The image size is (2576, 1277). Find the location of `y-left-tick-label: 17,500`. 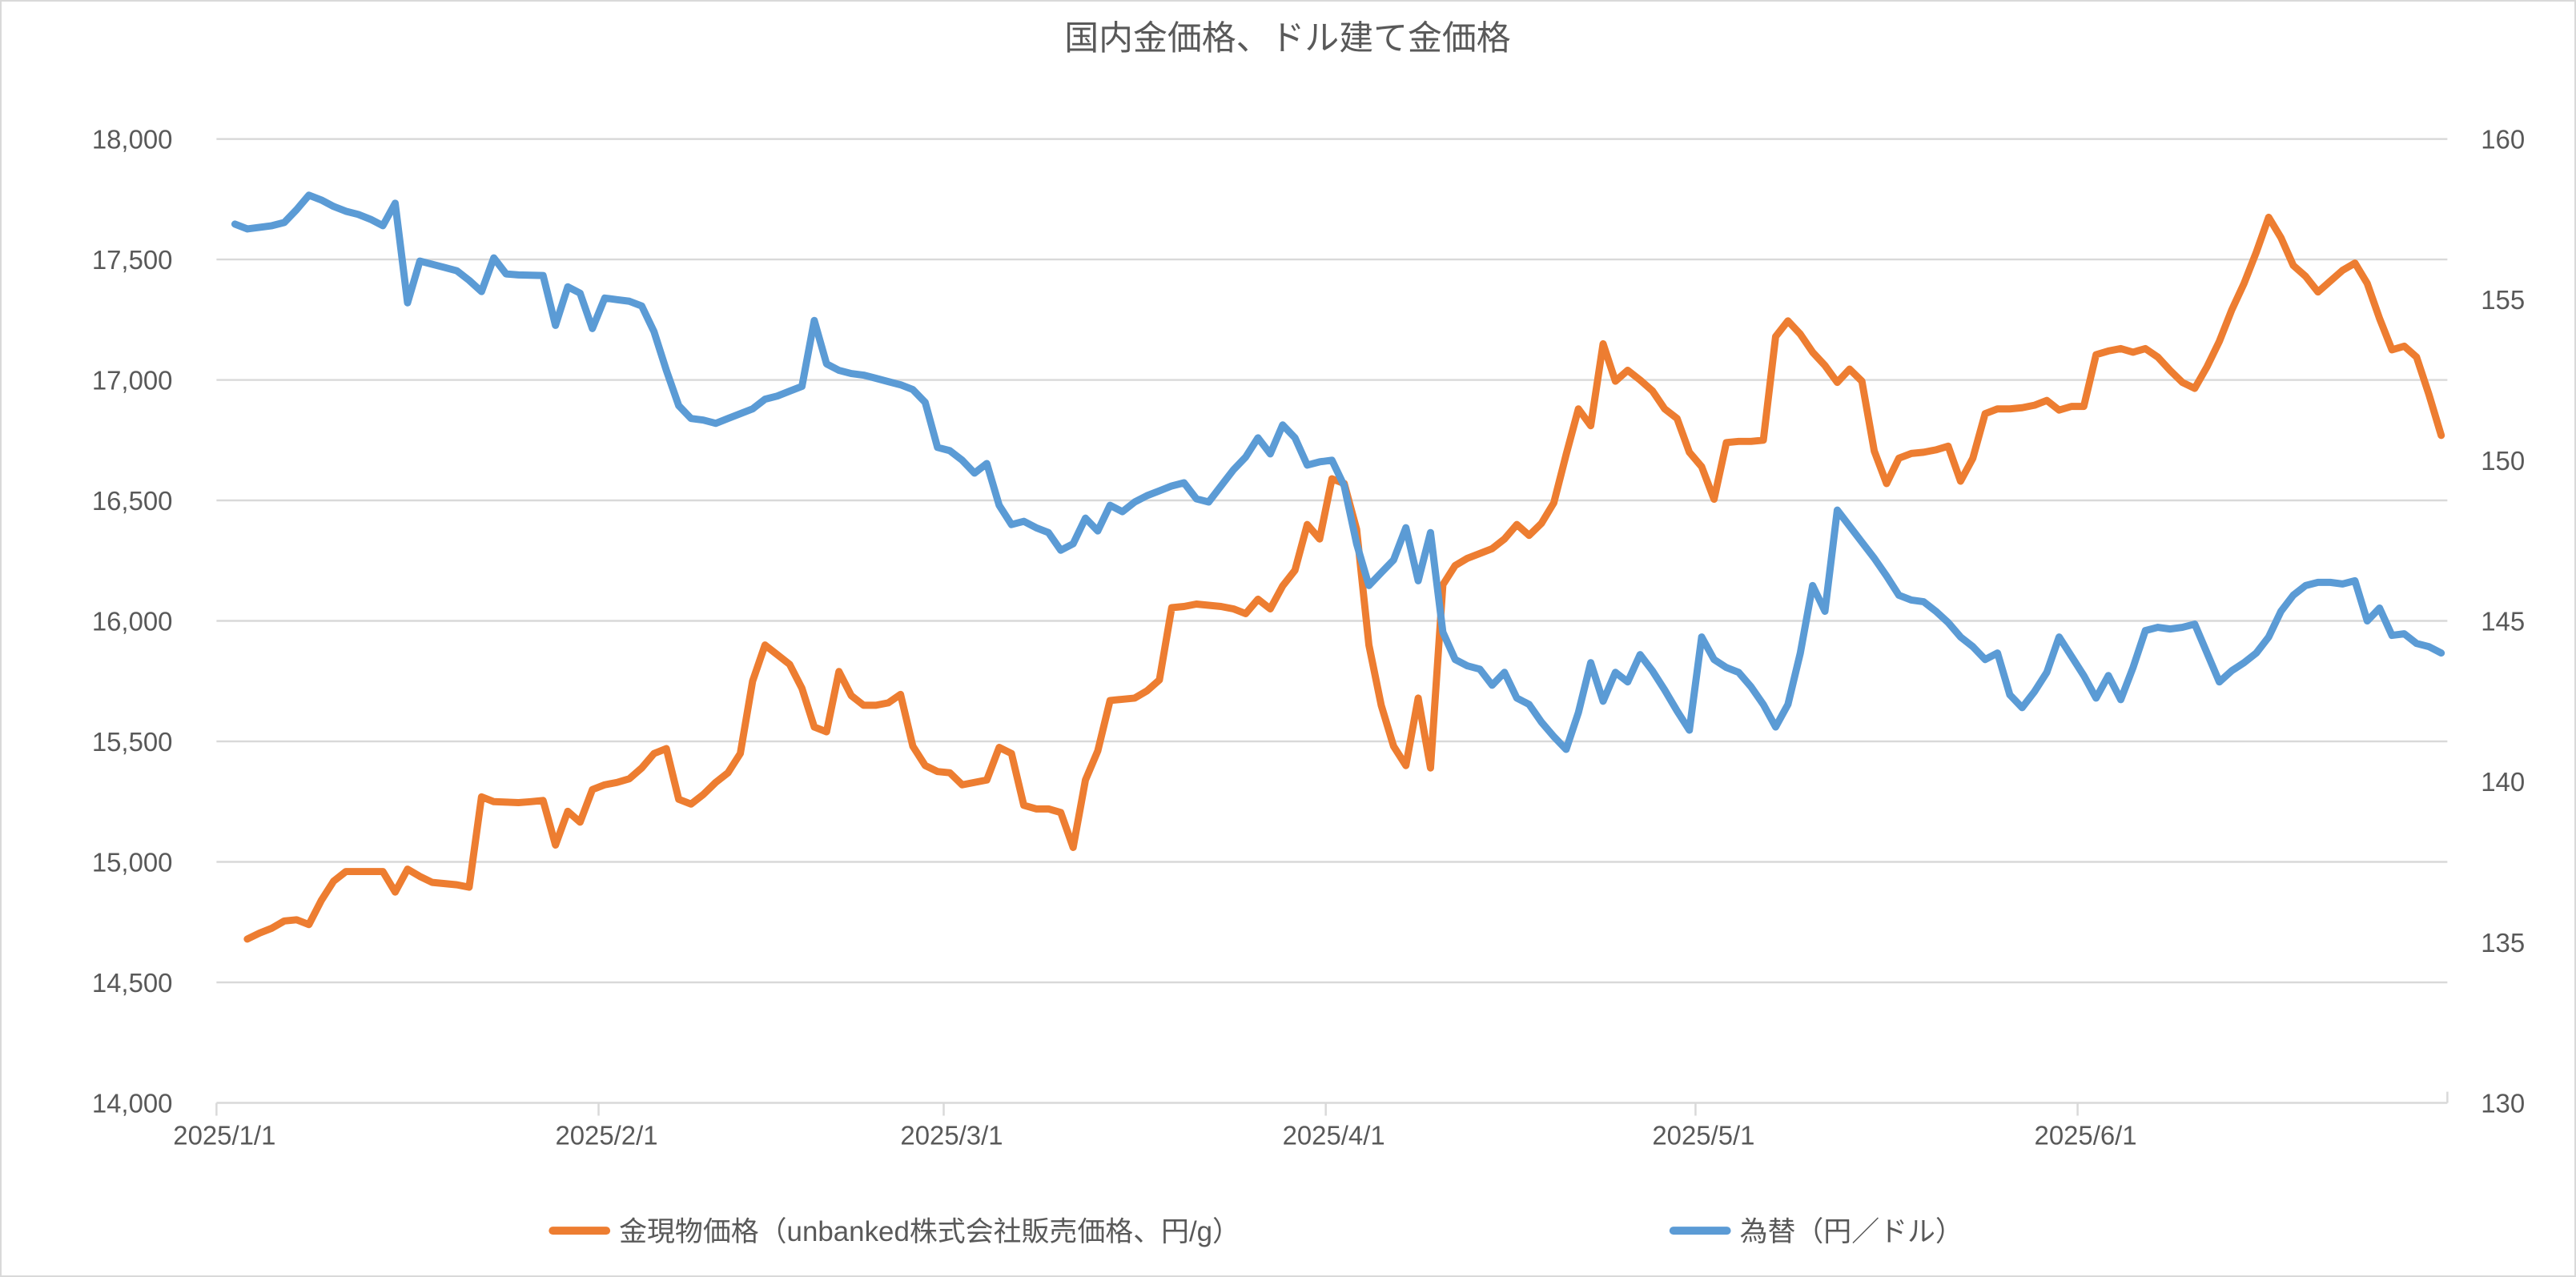

y-left-tick-label: 17,500 is located at coordinates (132, 260).